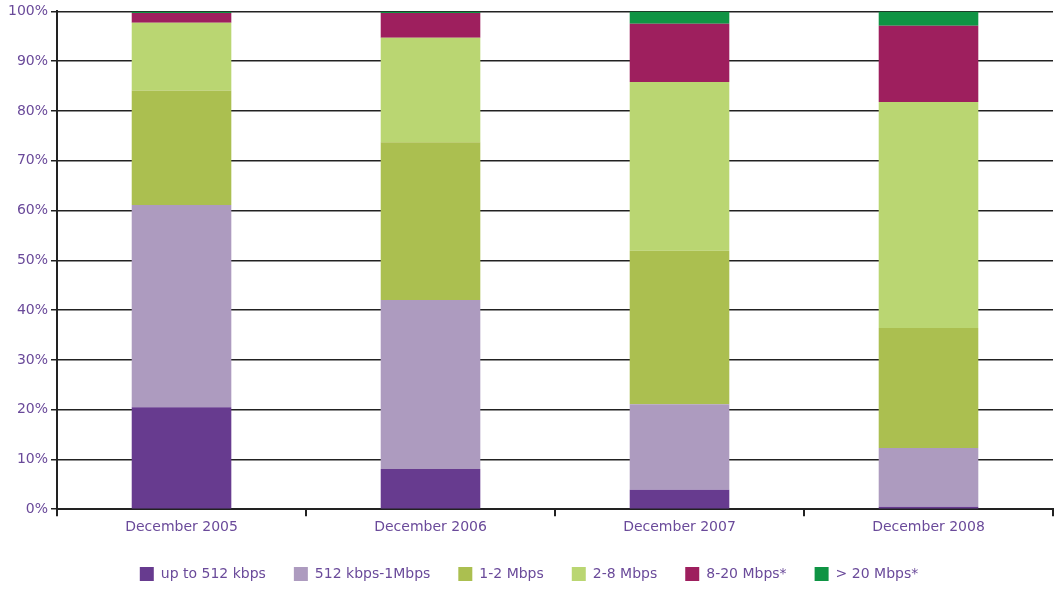 This screenshot has width=1055, height=596. I want to click on legend-label: 2-8 Mbps, so click(625, 572).